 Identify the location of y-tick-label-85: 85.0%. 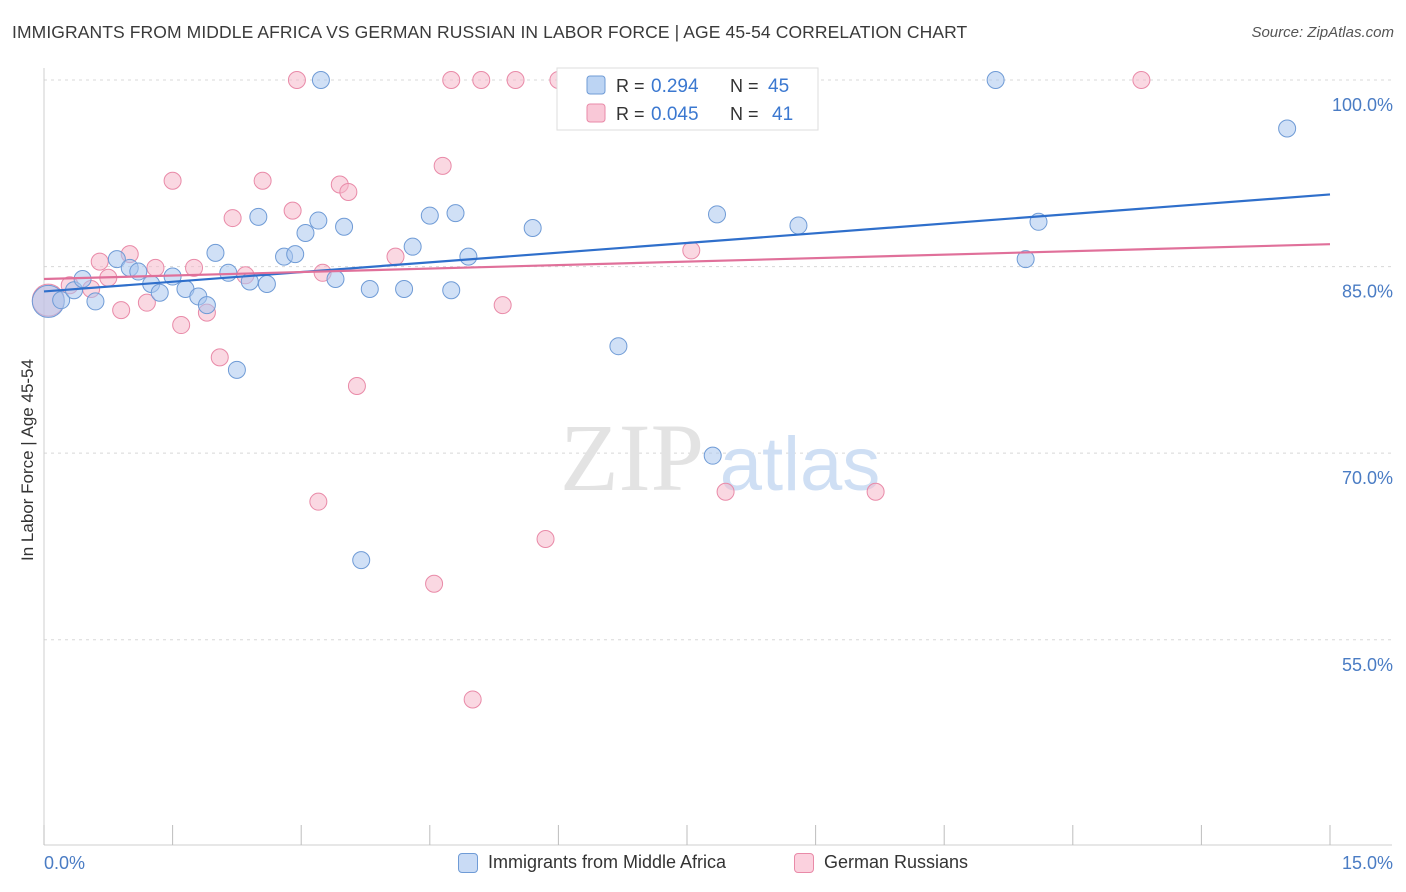
(1367, 292).